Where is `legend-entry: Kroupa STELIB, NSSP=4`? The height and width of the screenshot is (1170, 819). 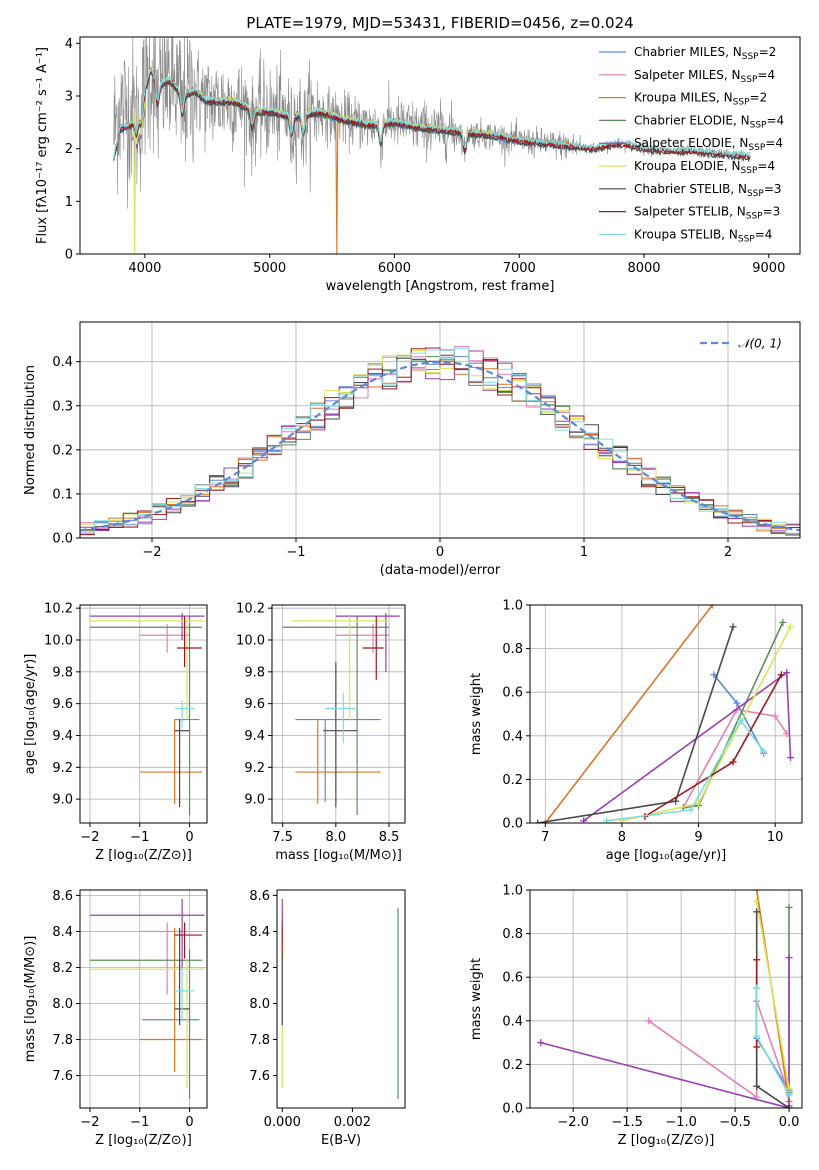 legend-entry: Kroupa STELIB, NSSP=4 is located at coordinates (703, 235).